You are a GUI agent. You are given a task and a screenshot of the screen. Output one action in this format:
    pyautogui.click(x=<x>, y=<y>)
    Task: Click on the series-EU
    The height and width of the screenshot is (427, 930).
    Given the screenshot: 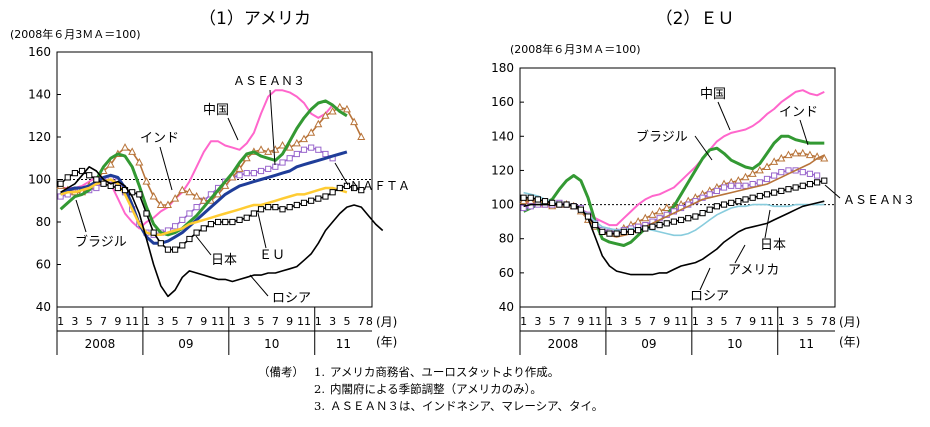 What is the action you would take?
    pyautogui.click(x=204, y=207)
    